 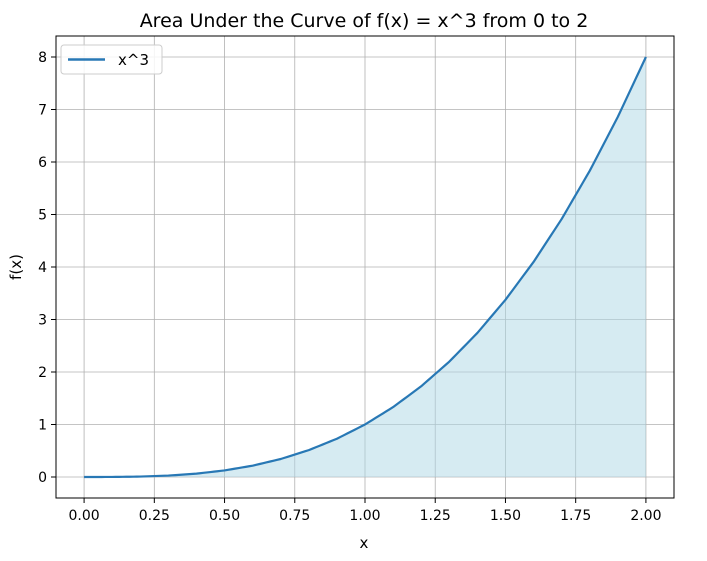 What do you see at coordinates (224, 516) in the screenshot?
I see `x-tick-label: 0.50` at bounding box center [224, 516].